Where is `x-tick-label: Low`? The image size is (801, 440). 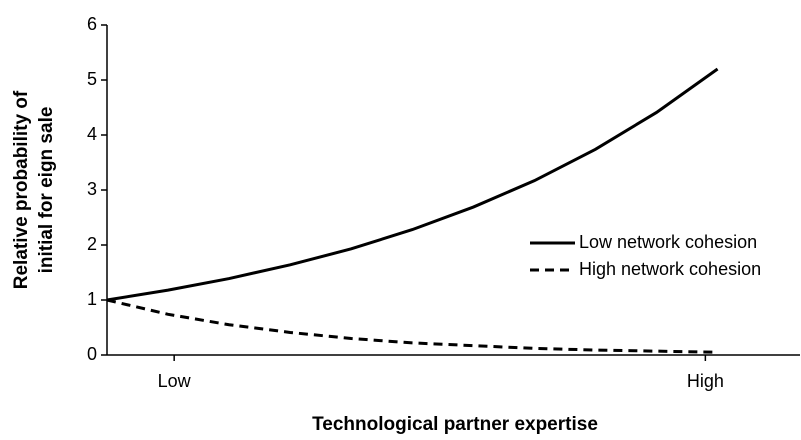 x-tick-label: Low is located at coordinates (175, 381).